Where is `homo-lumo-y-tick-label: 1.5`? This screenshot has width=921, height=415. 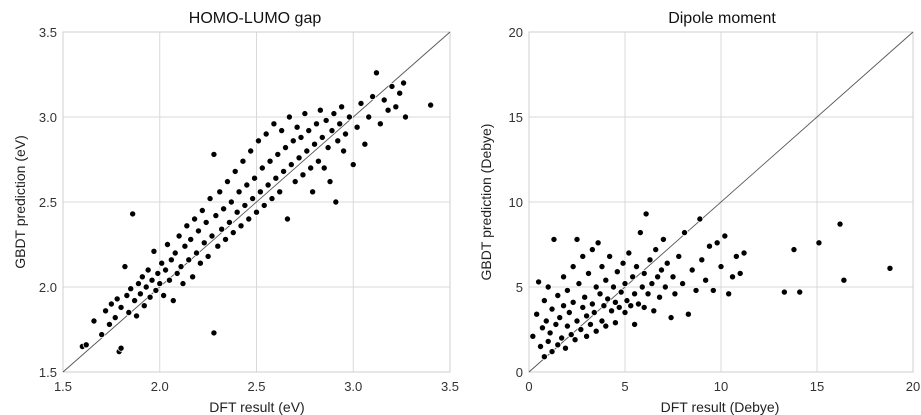 homo-lumo-y-tick-label: 1.5 is located at coordinates (48, 372).